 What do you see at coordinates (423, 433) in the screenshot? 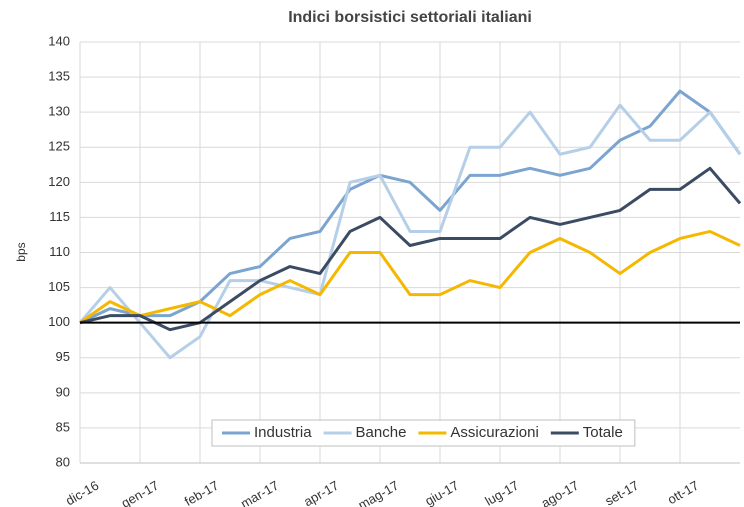
I see `legend: Industria Banche Assicurazioni Totale` at bounding box center [423, 433].